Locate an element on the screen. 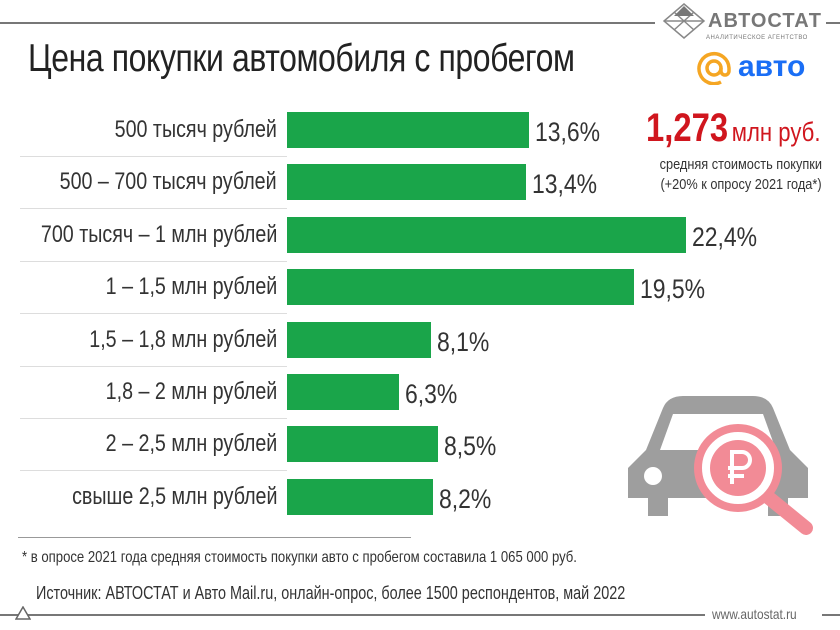  top-rule is located at coordinates (327, 23).